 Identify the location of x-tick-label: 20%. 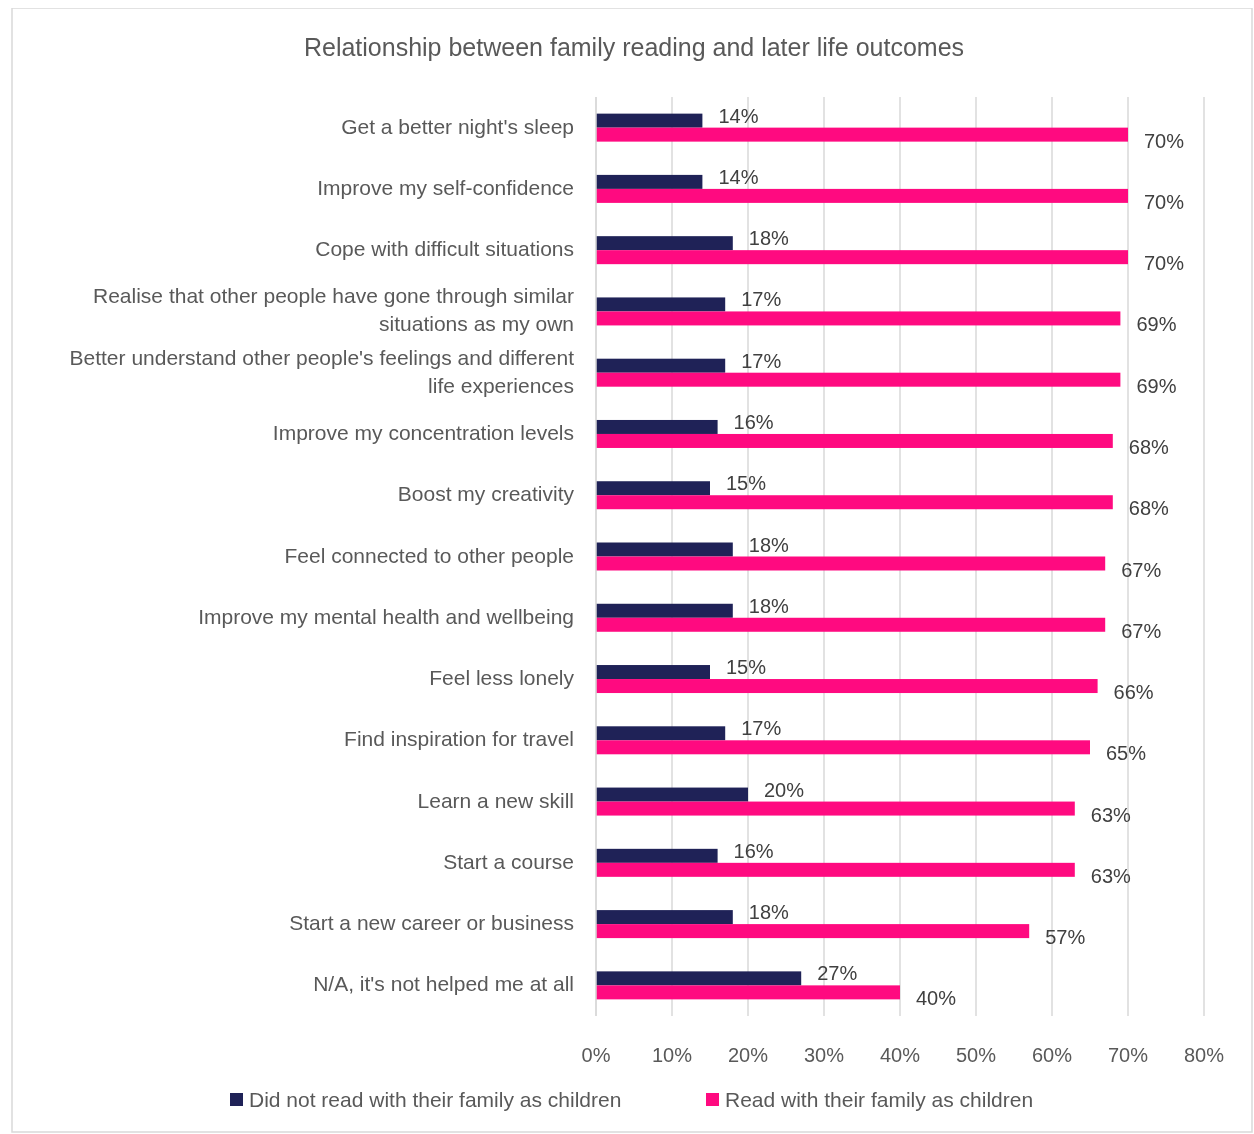
(748, 1055).